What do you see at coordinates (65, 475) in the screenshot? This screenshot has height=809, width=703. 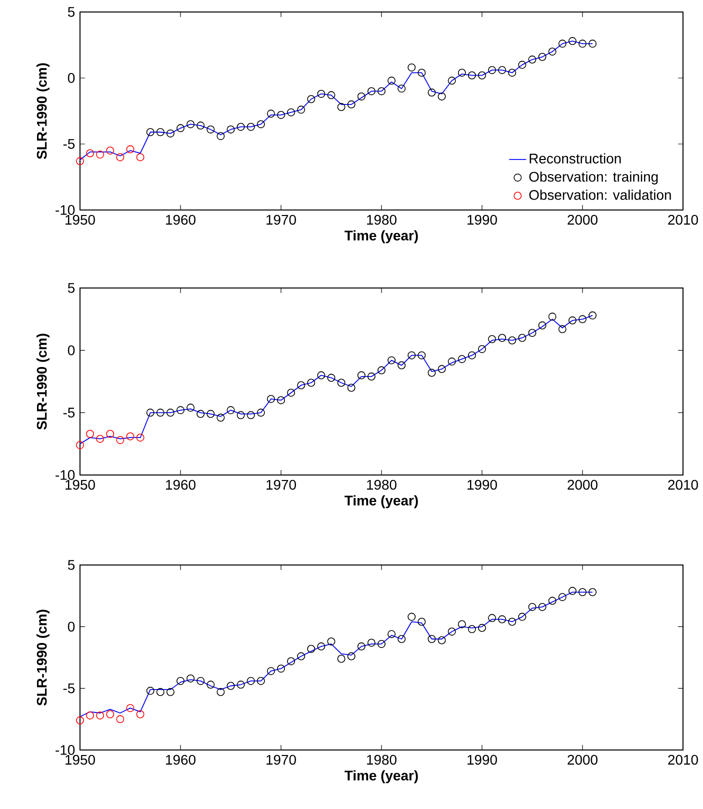 I see `y-tick-label: -10` at bounding box center [65, 475].